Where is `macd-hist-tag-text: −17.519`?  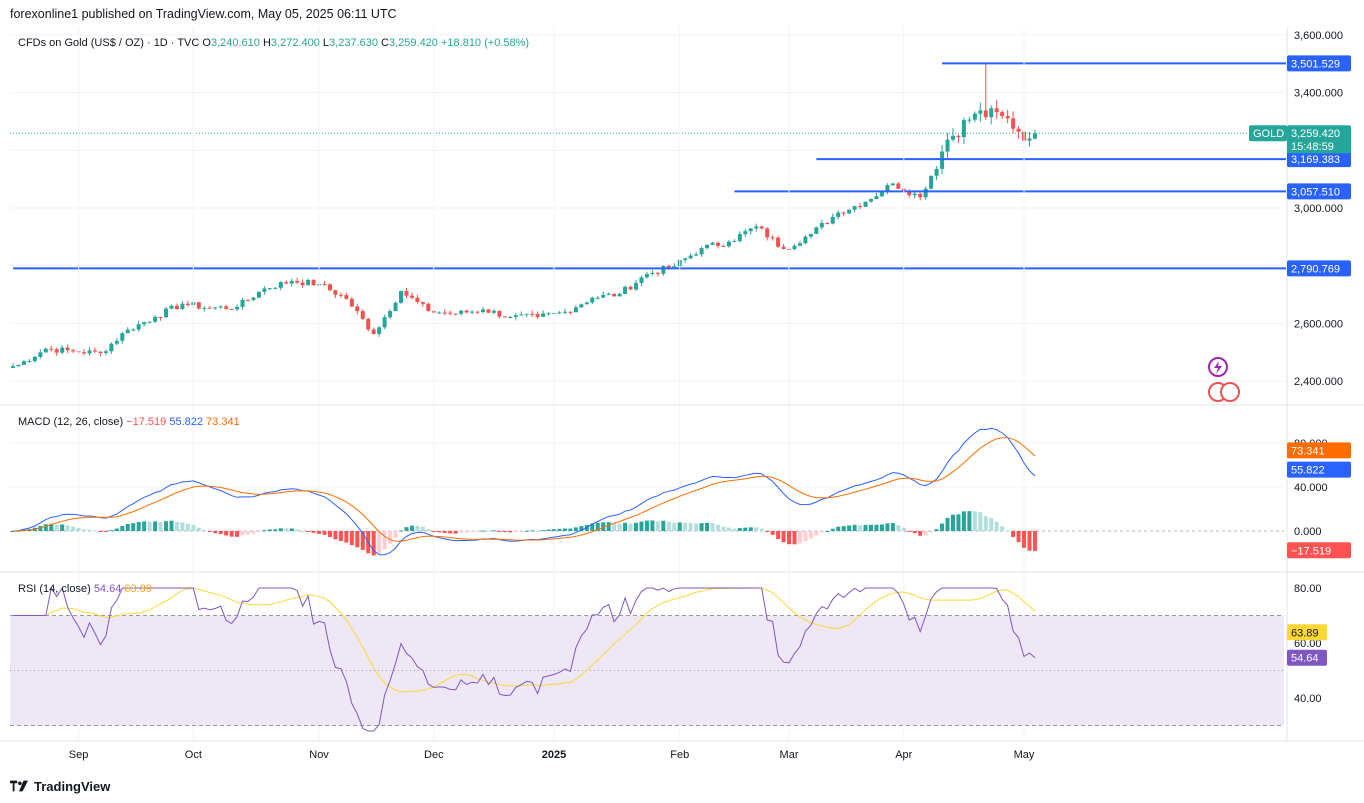 macd-hist-tag-text: −17.519 is located at coordinates (1311, 551).